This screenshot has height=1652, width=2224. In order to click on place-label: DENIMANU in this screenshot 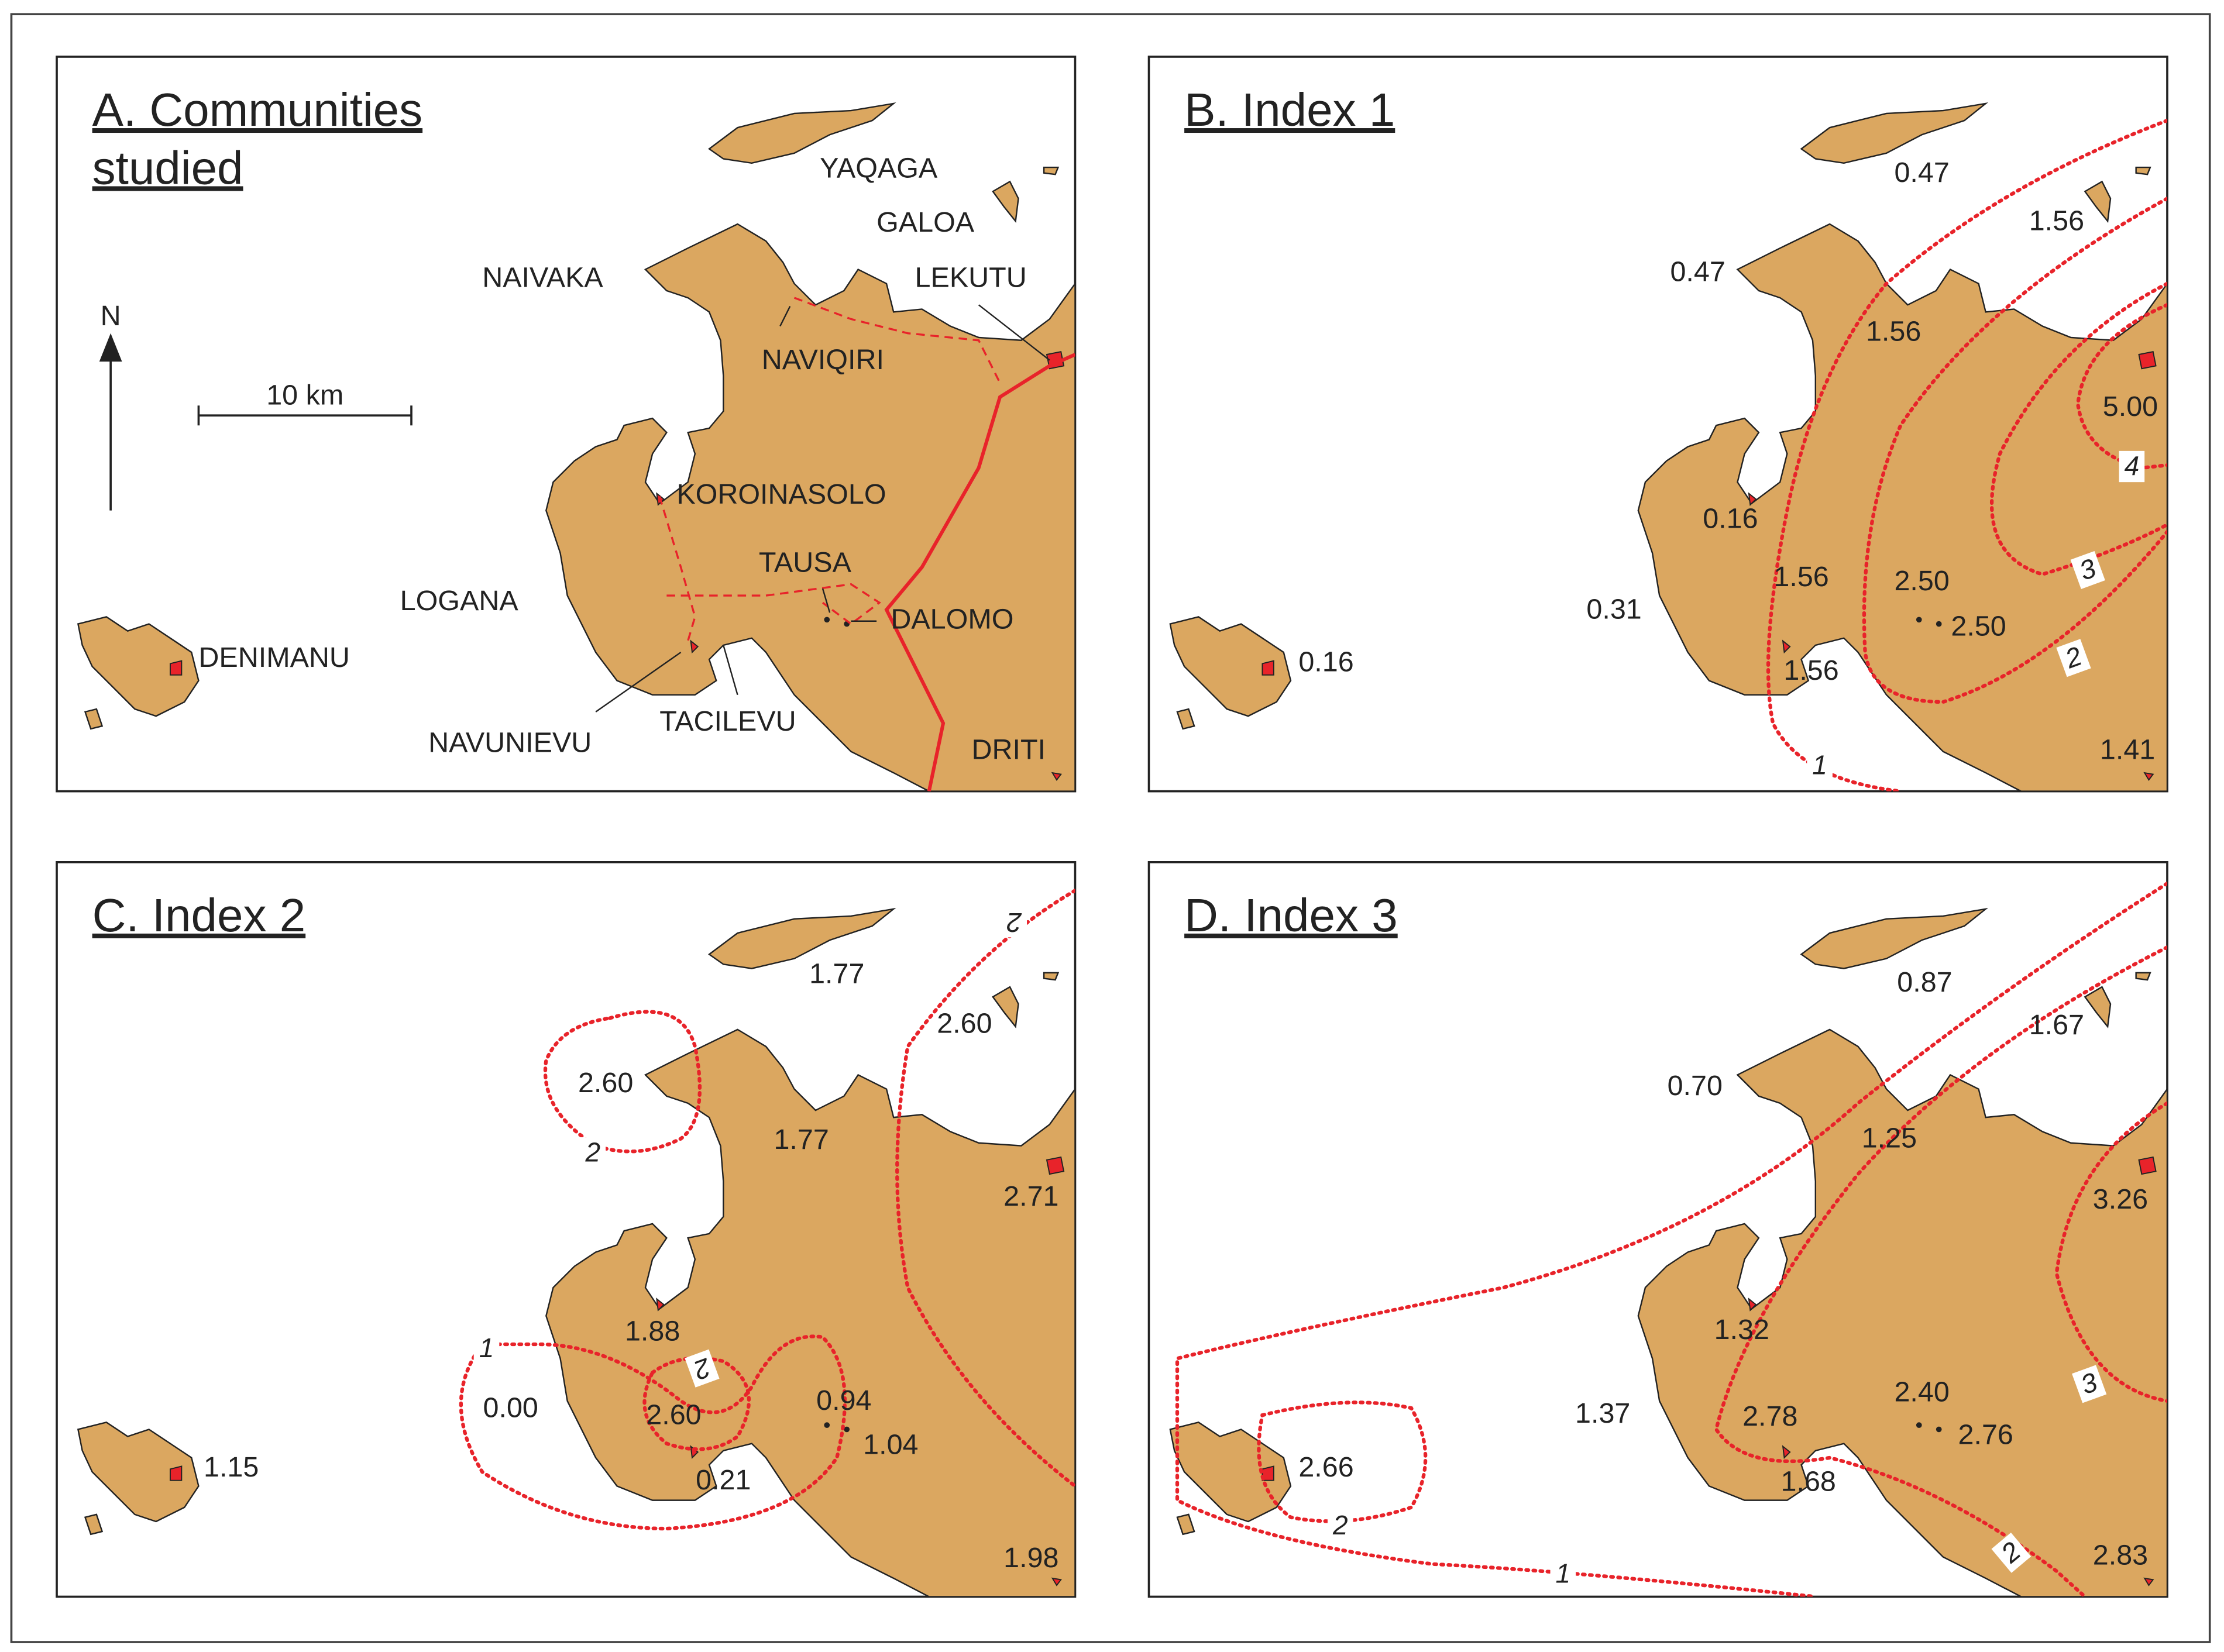, I will do `click(274, 657)`.